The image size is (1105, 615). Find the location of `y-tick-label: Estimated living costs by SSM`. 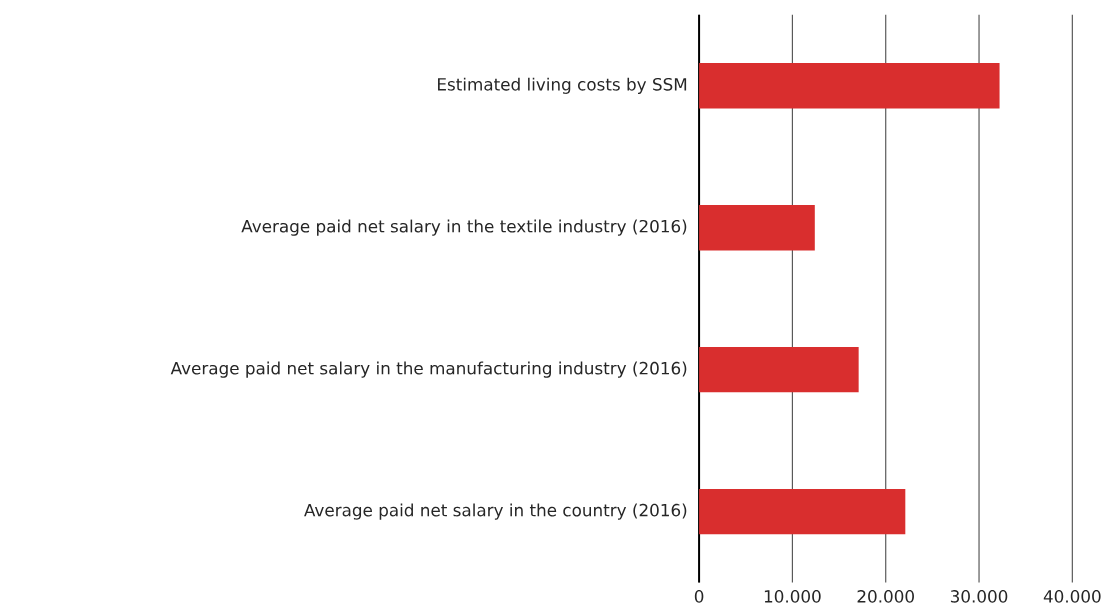

y-tick-label: Estimated living costs by SSM is located at coordinates (562, 85).